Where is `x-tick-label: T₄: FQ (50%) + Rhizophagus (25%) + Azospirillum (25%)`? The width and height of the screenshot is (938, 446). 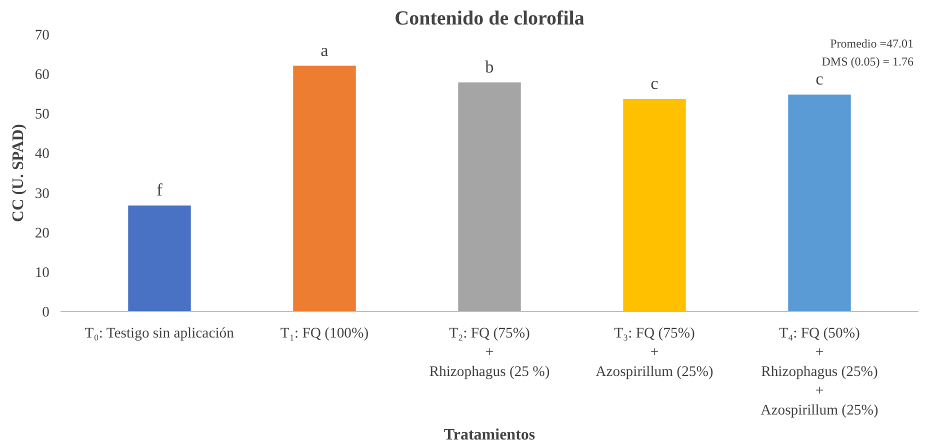
x-tick-label: T₄: FQ (50%) + Rhizophagus (25%) + Azospirillum (25%) is located at coordinates (819, 372).